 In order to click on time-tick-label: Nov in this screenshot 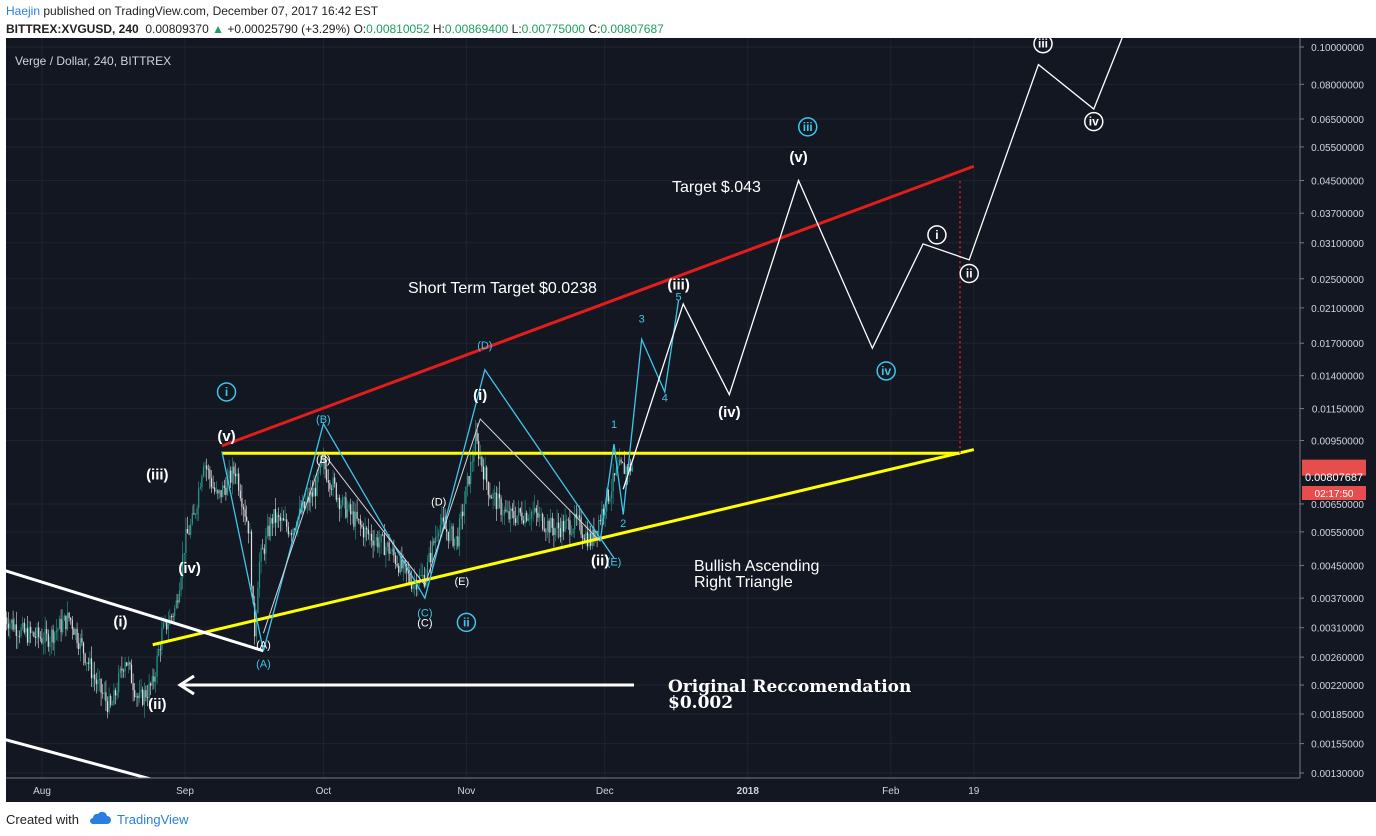, I will do `click(466, 791)`.